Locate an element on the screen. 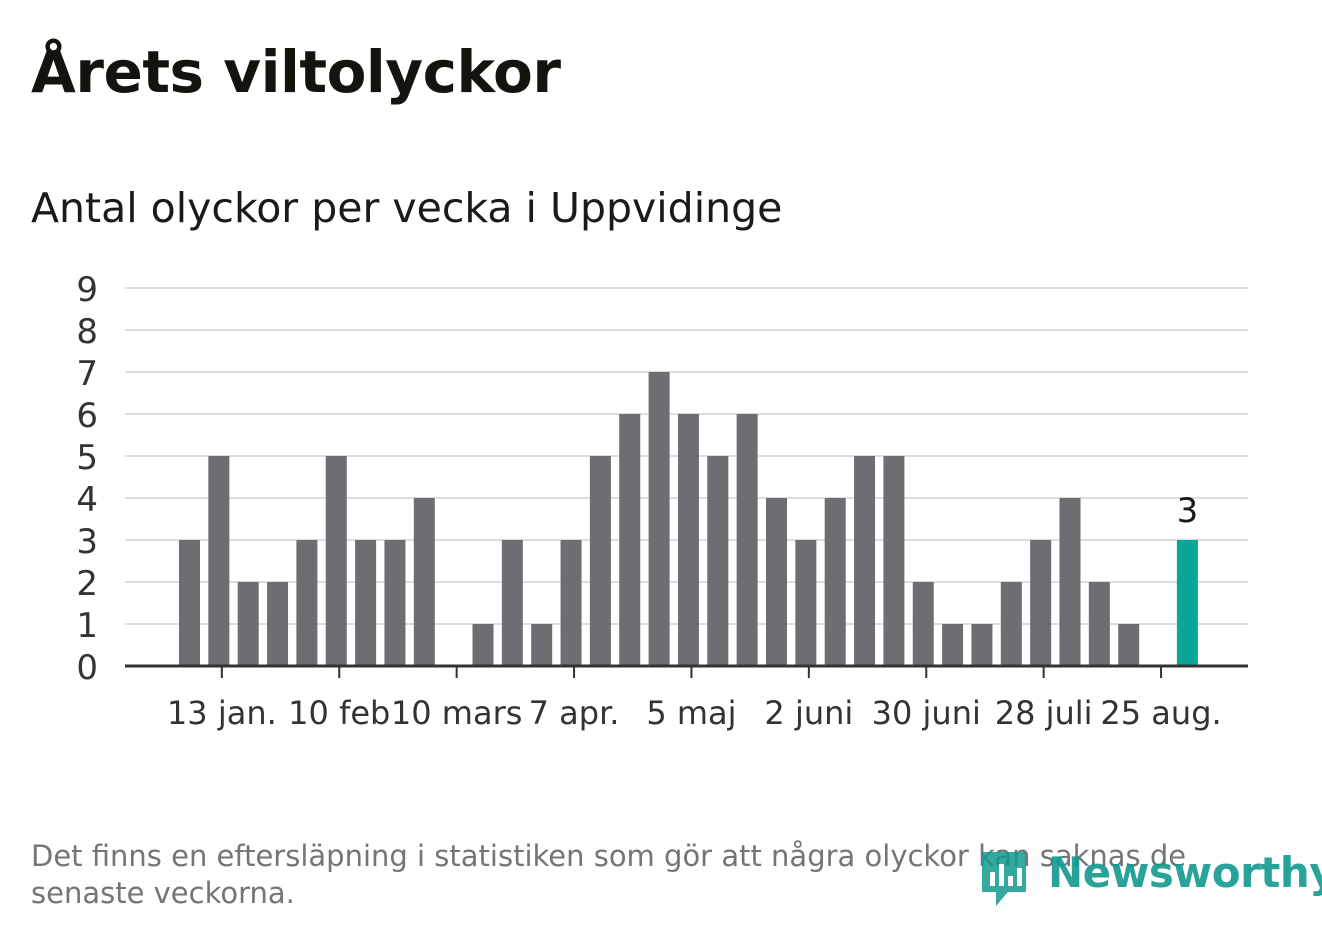 Image resolution: width=1322 pixels, height=939 pixels. x-tick-label: 13 jan. is located at coordinates (222, 713).